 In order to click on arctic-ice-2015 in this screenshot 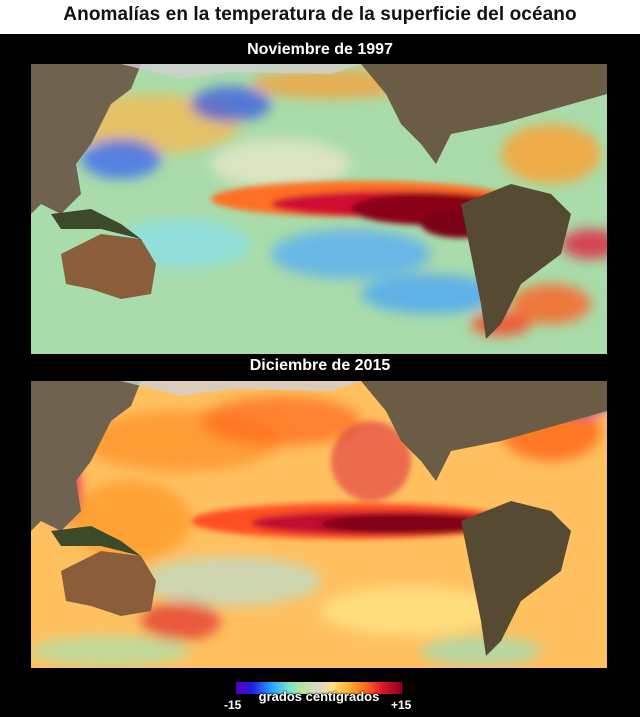, I will do `click(241, 388)`.